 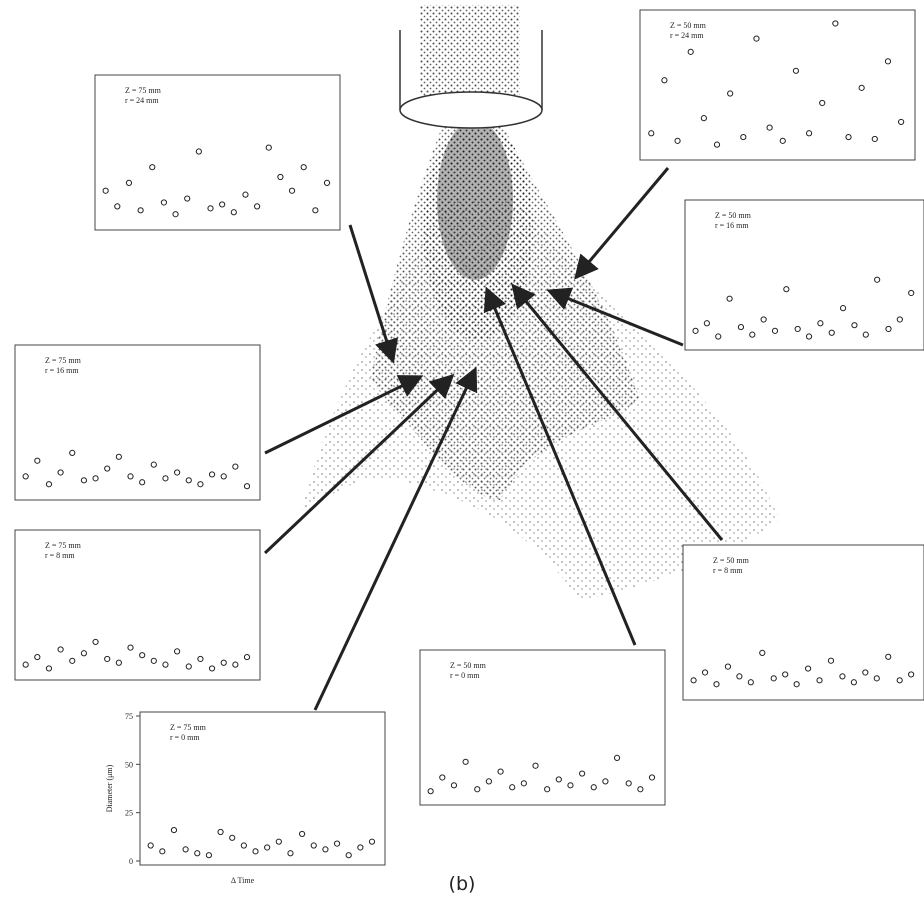 I want to click on panel-subtitle: r = 0 mm, so click(x=185, y=737).